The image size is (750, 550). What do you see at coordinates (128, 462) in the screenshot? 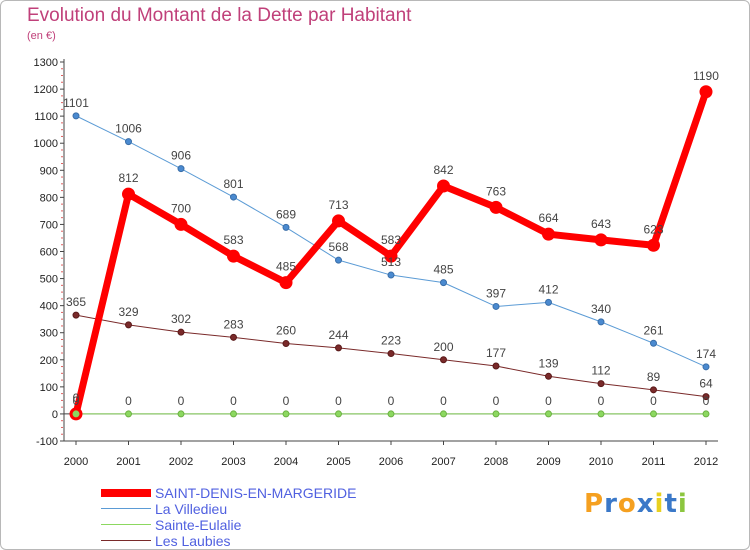
I see `x-tick-label: 2001` at bounding box center [128, 462].